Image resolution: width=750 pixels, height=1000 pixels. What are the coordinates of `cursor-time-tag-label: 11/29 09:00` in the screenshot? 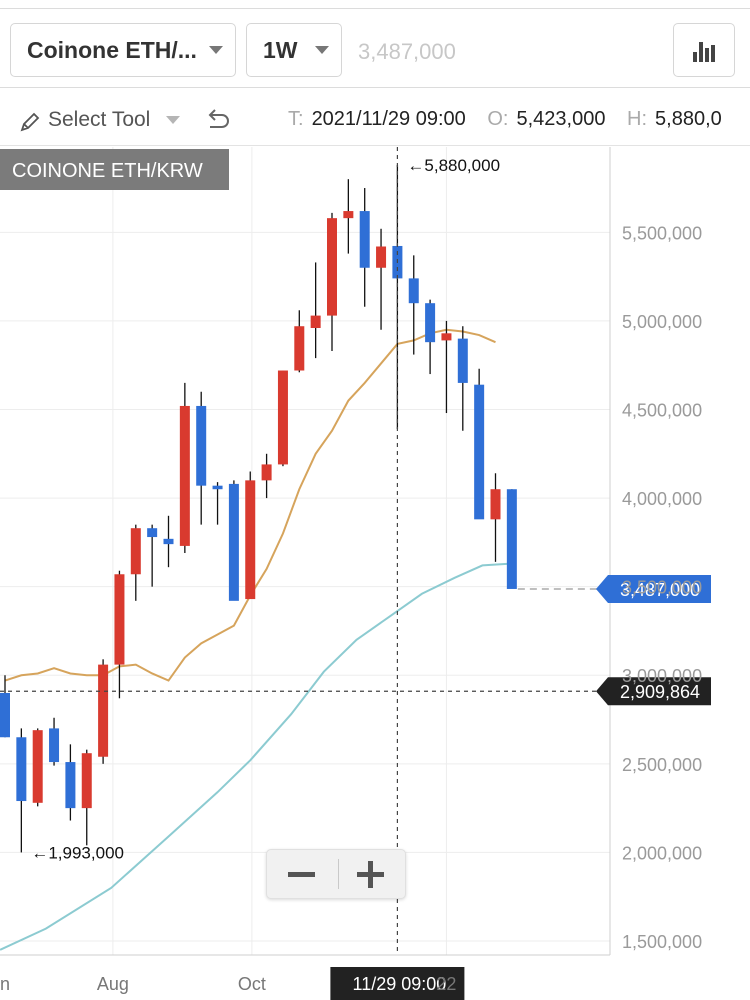 It's located at (400, 984).